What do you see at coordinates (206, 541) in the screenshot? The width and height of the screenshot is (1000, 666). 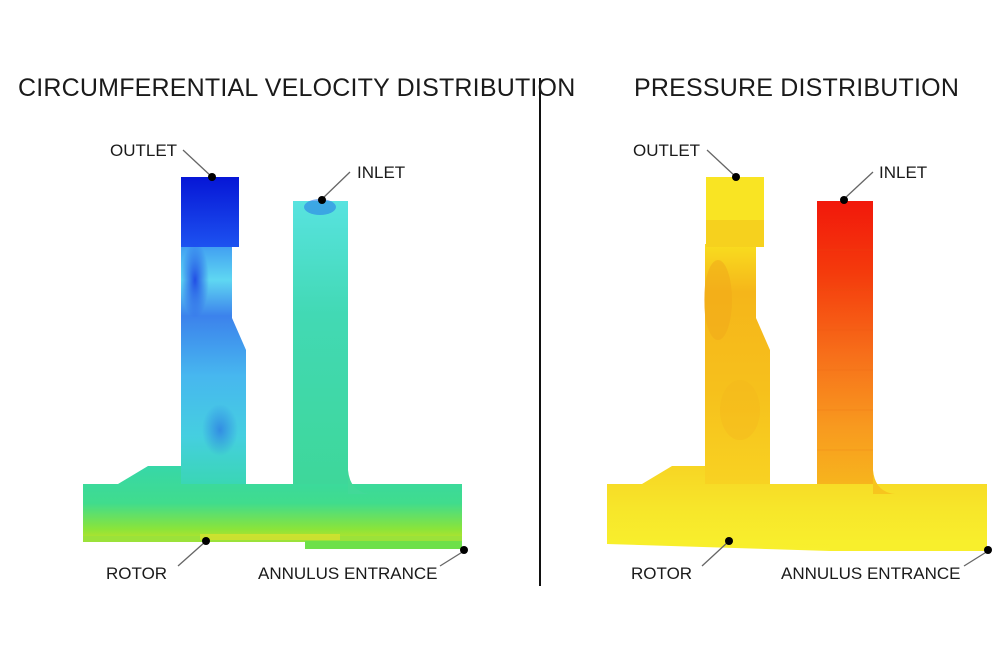 I see `velocity-rotor-marker` at bounding box center [206, 541].